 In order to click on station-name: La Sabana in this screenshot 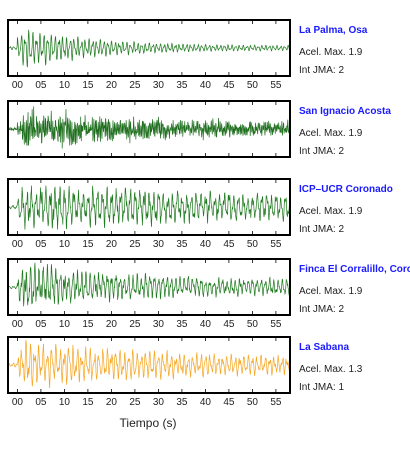, I will do `click(324, 347)`.